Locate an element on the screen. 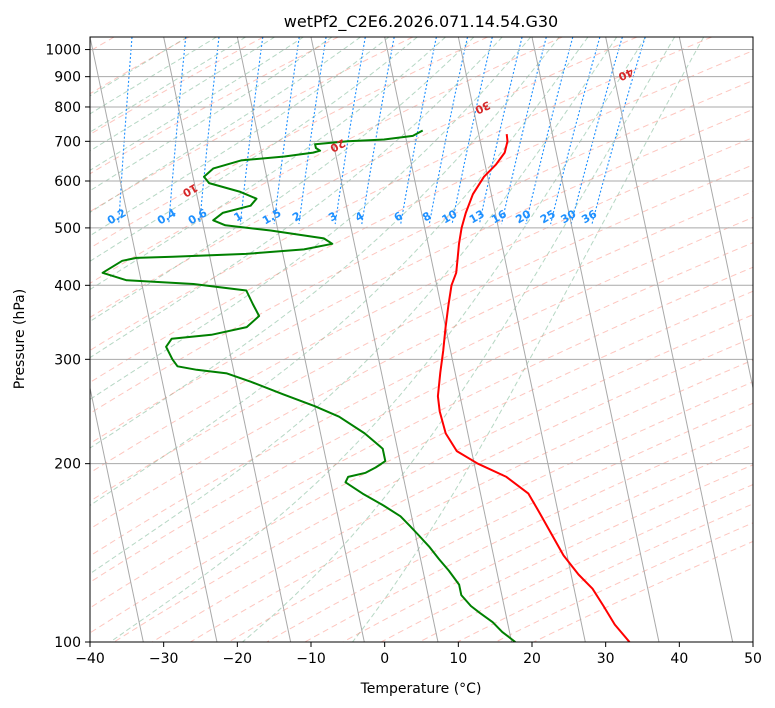 This screenshot has height=708, width=775. mixing-ratio-label: 25 is located at coordinates (548, 216).